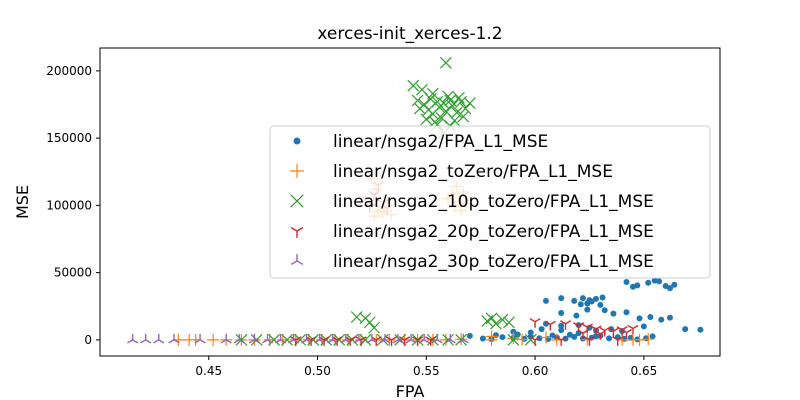 This screenshot has height=400, width=800. I want to click on legend-label: linear/nsga2/FPA_L1_MSE, so click(440, 142).